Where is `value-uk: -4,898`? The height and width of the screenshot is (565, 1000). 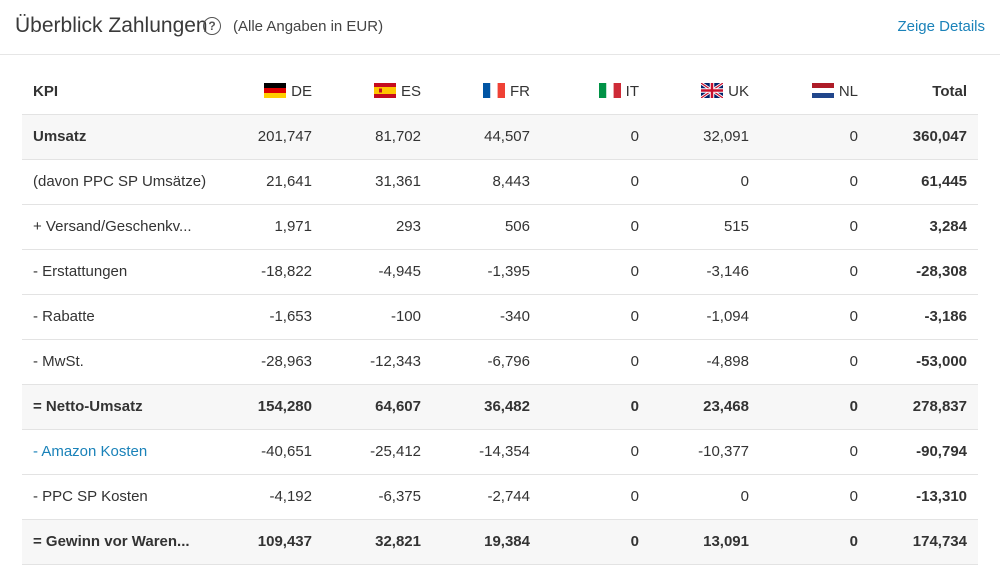
value-uk: -4,898 is located at coordinates (727, 361).